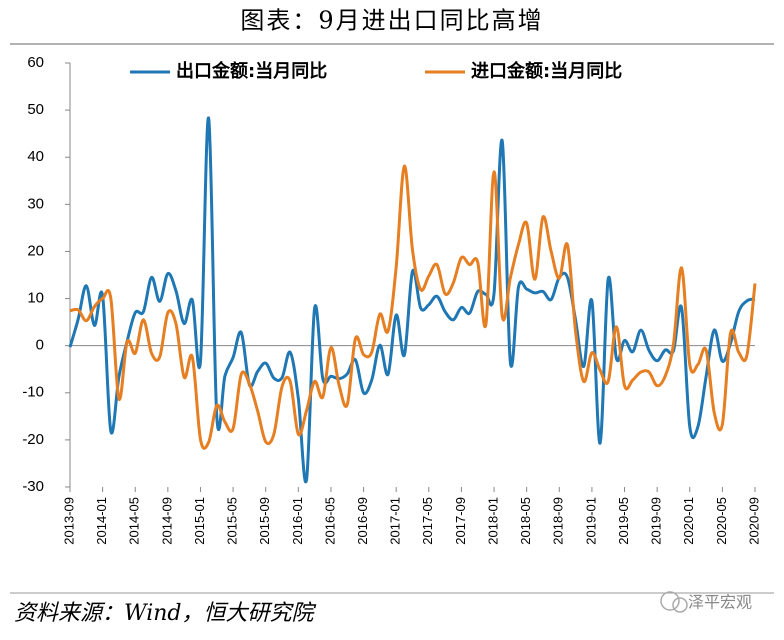 The image size is (784, 640). Describe the element at coordinates (165, 613) in the screenshot. I see `source-note: 资料来源：Wind，恒大研究院` at that location.